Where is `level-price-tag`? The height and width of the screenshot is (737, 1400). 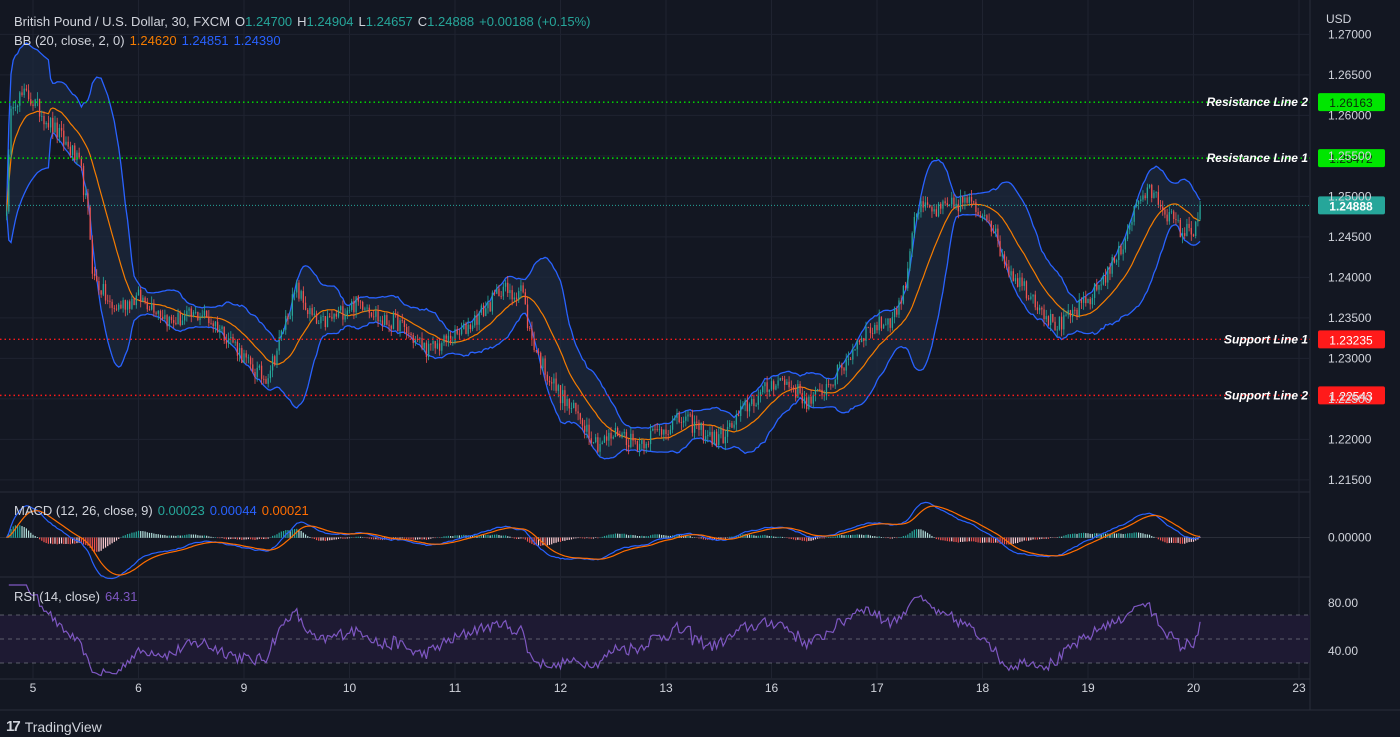
level-price-tag is located at coordinates (1351, 395).